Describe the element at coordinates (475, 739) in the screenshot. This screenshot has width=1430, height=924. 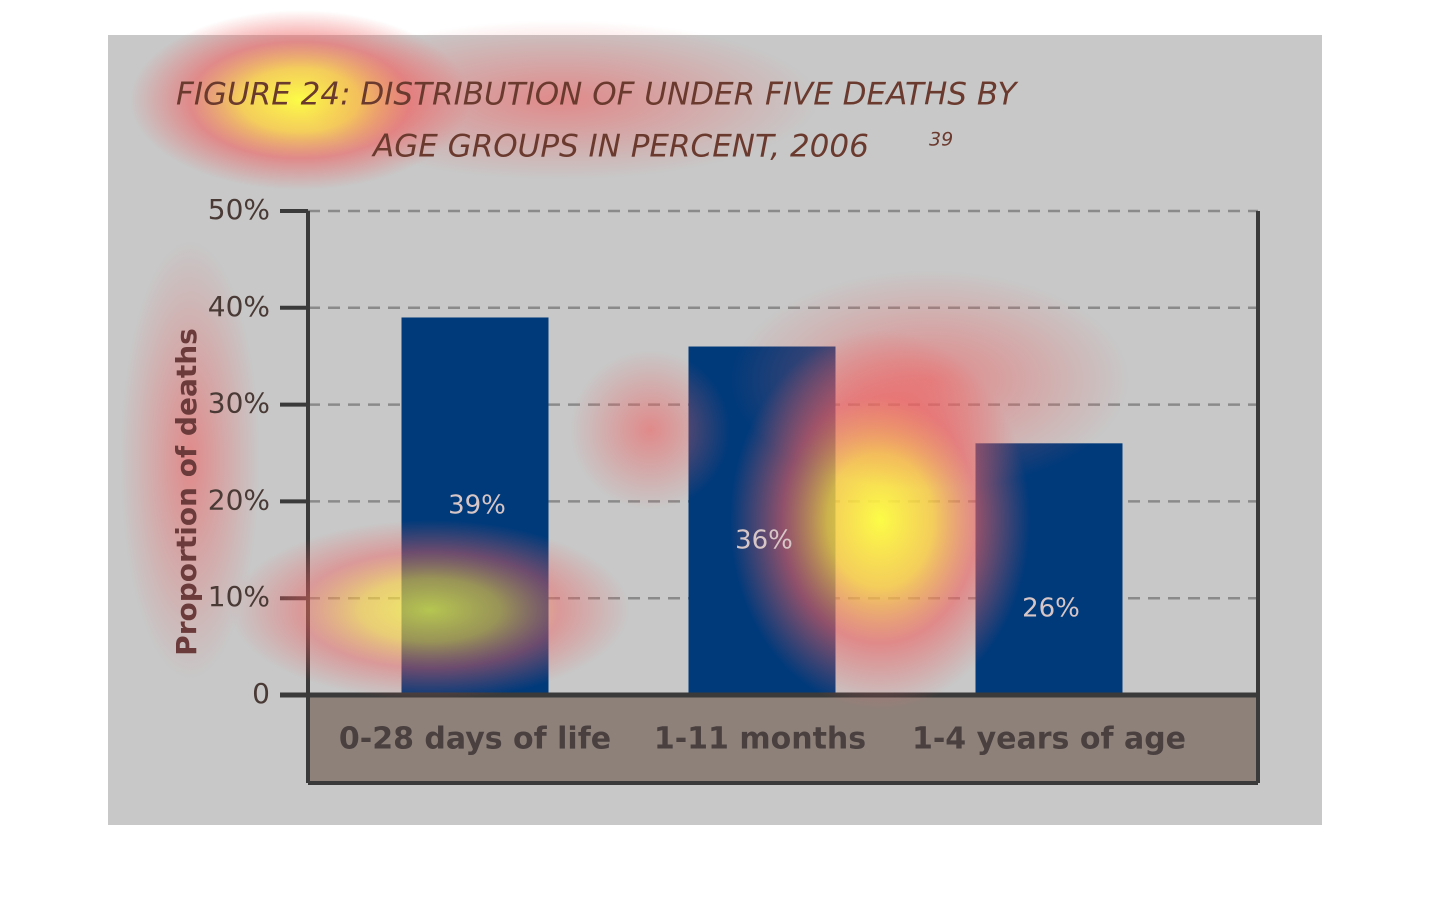
I see `x-tick-label: 0-28 days of life` at that location.